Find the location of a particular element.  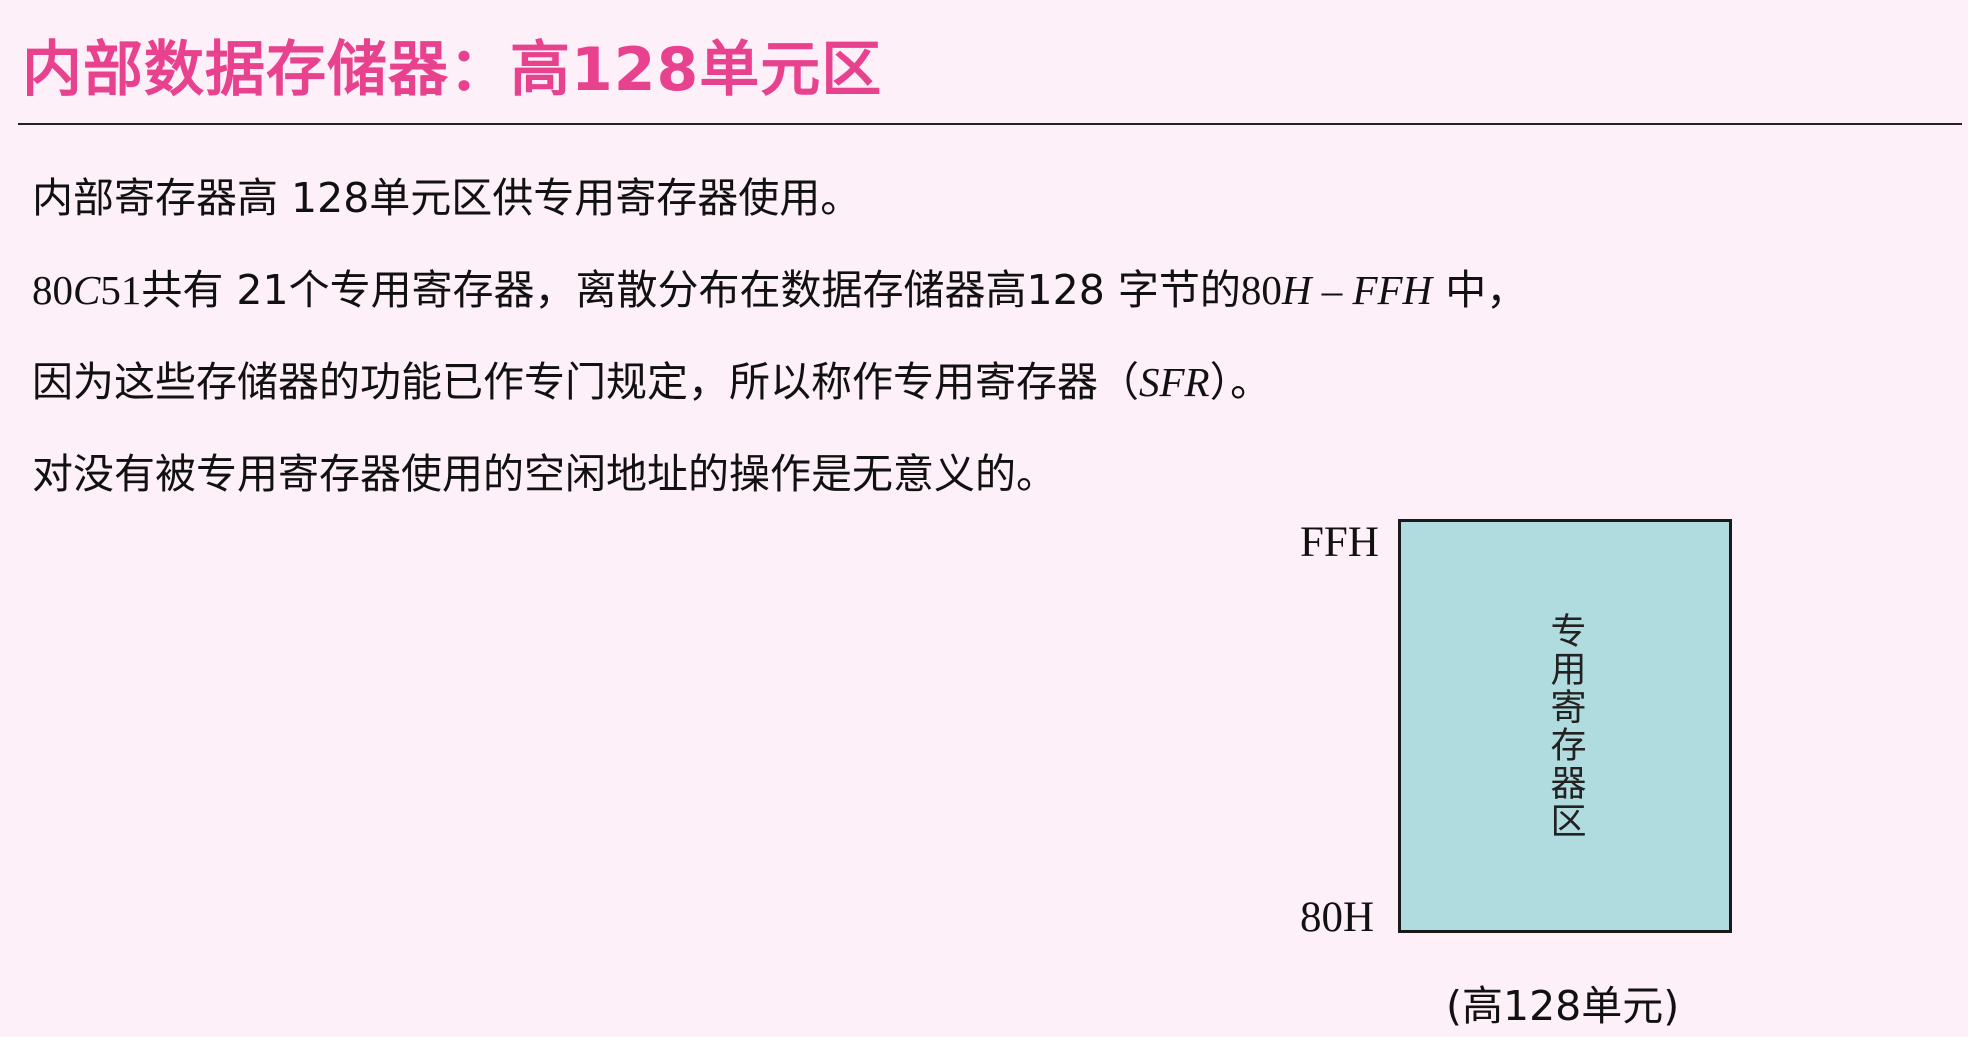

paragraph-sfr-definition: 因为这些存储器的功能已作专门规定，所以称作专用寄存器（SFR）。 is located at coordinates (857, 382).